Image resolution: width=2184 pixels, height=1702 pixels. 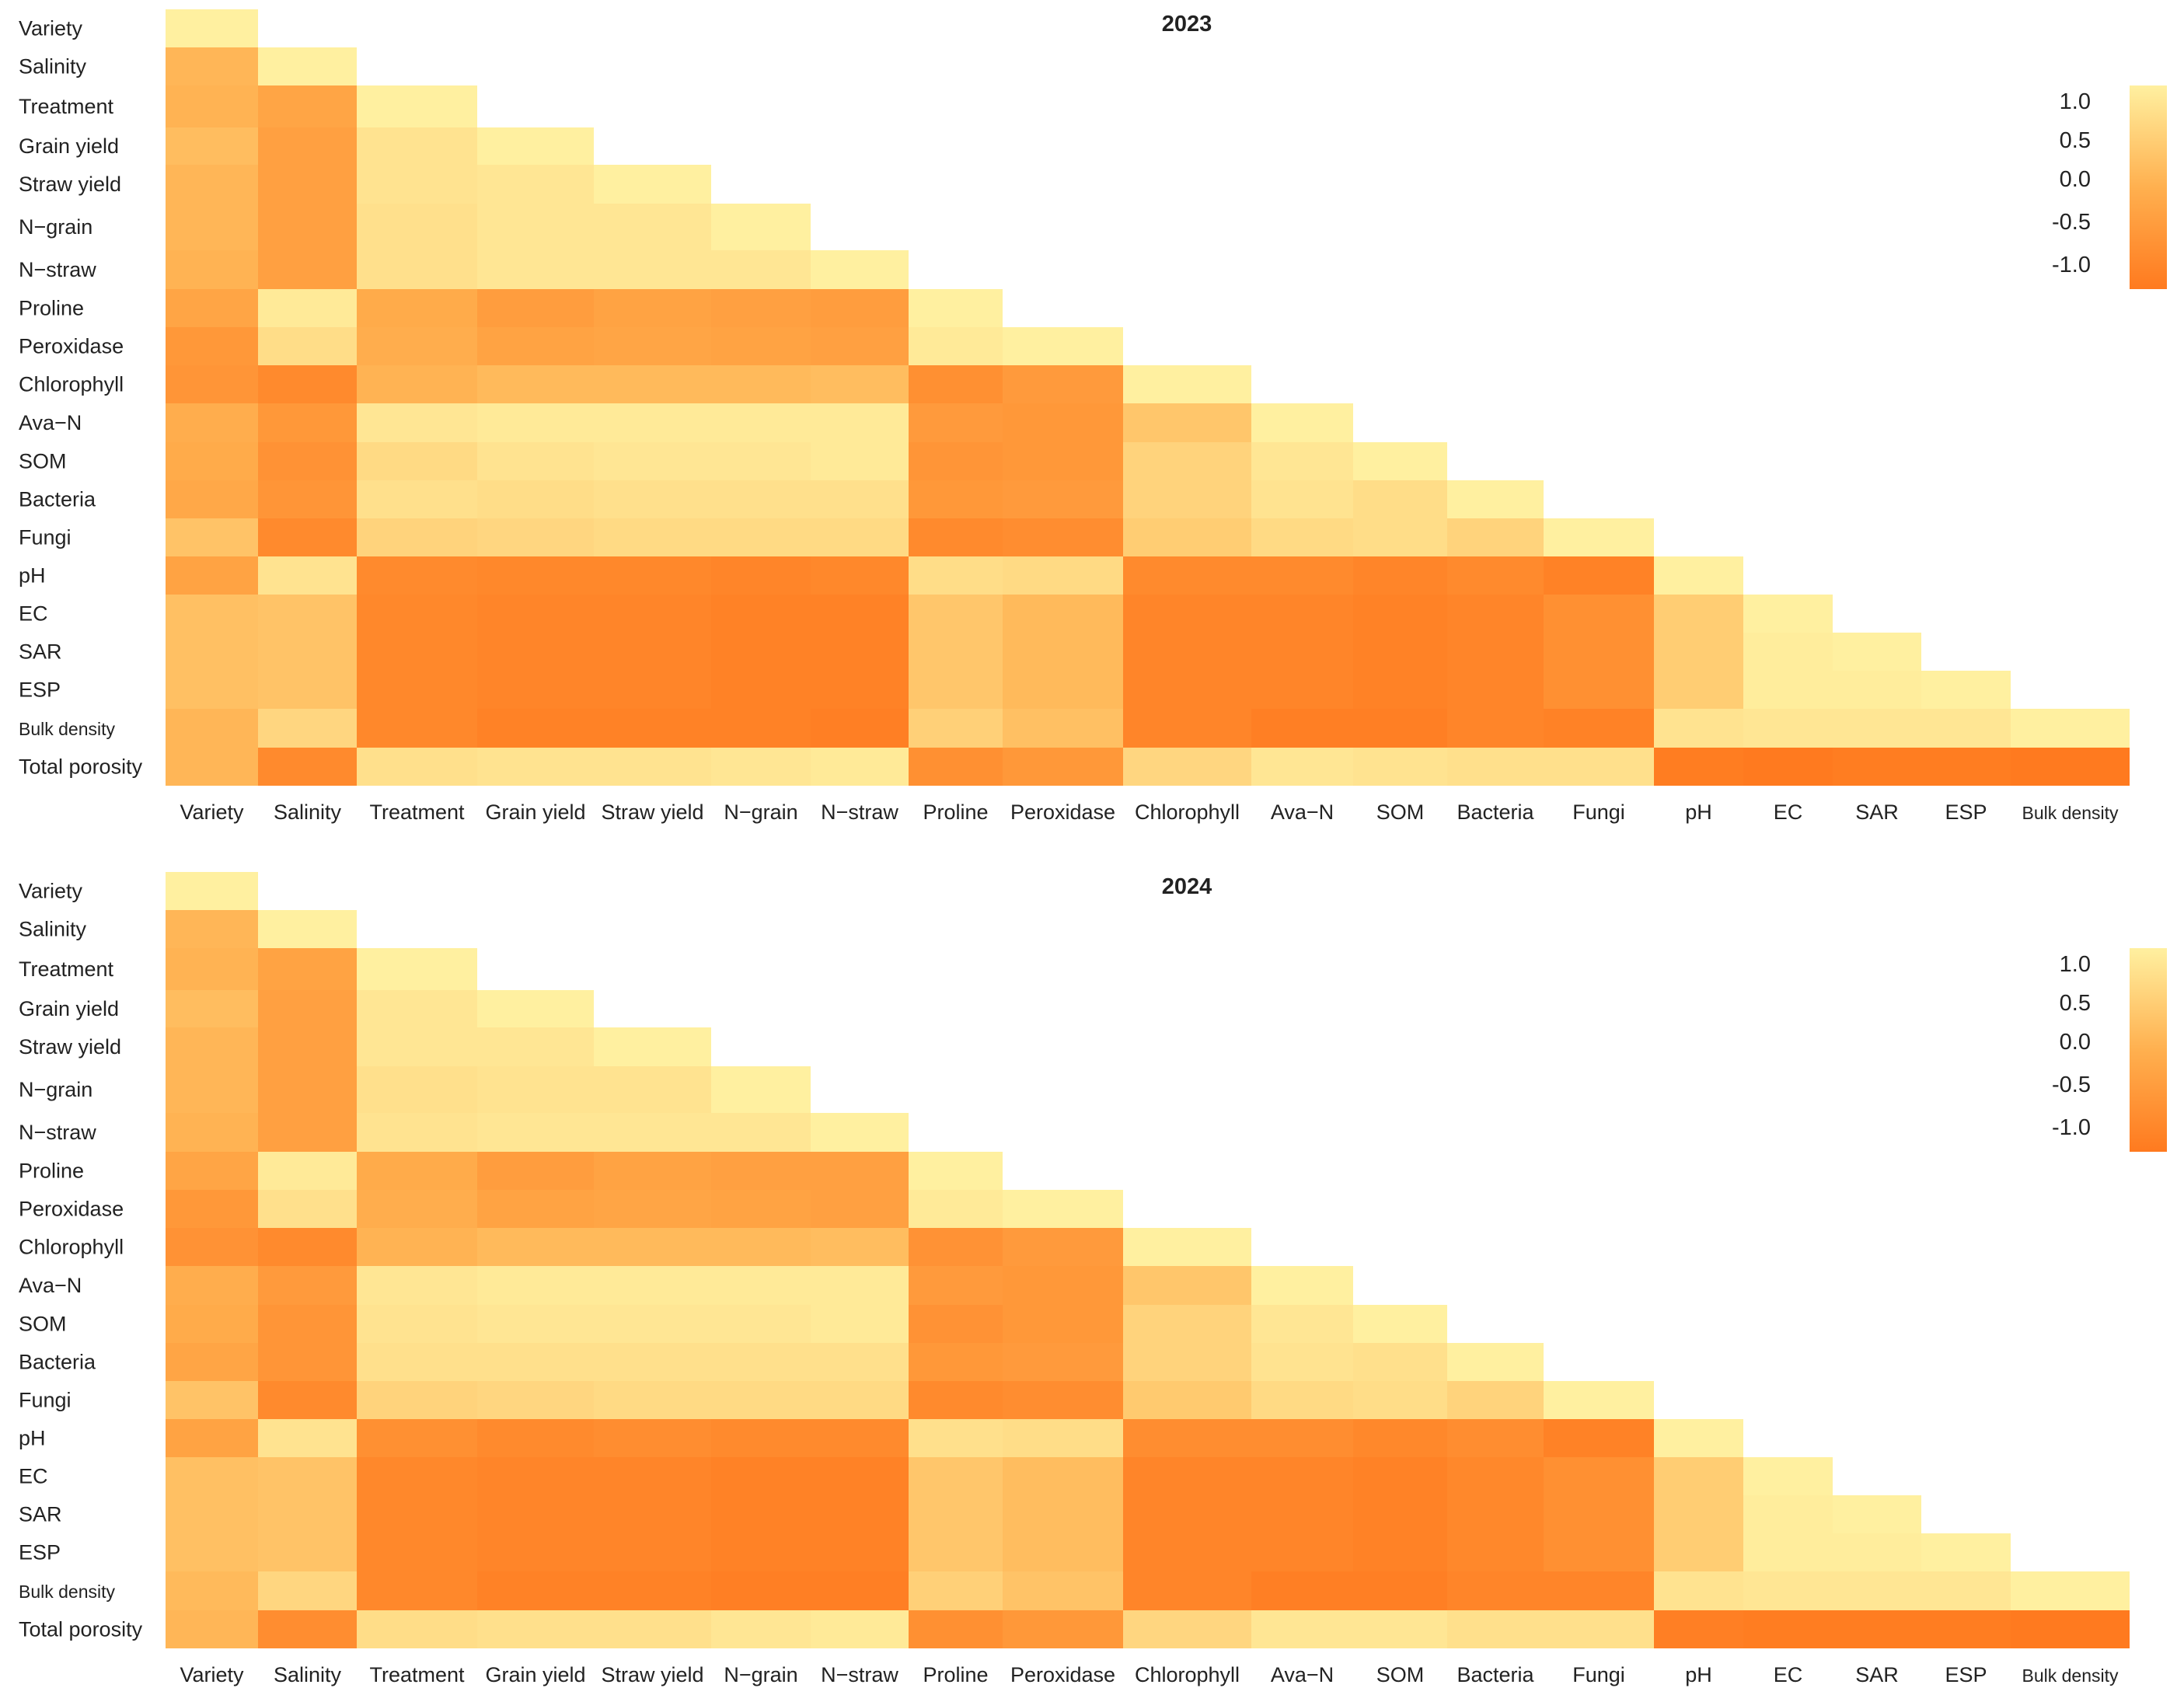 I want to click on cell-2024-chlorophyll-variety, so click(x=212, y=1247).